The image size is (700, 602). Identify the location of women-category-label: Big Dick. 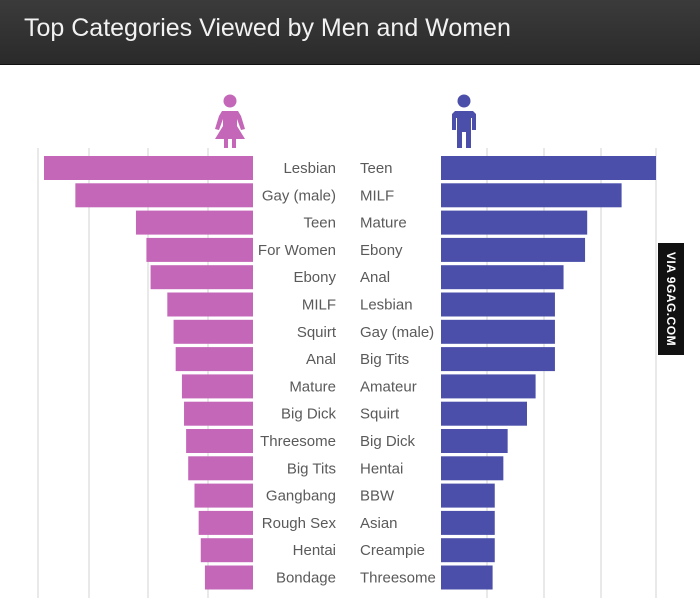
(309, 414).